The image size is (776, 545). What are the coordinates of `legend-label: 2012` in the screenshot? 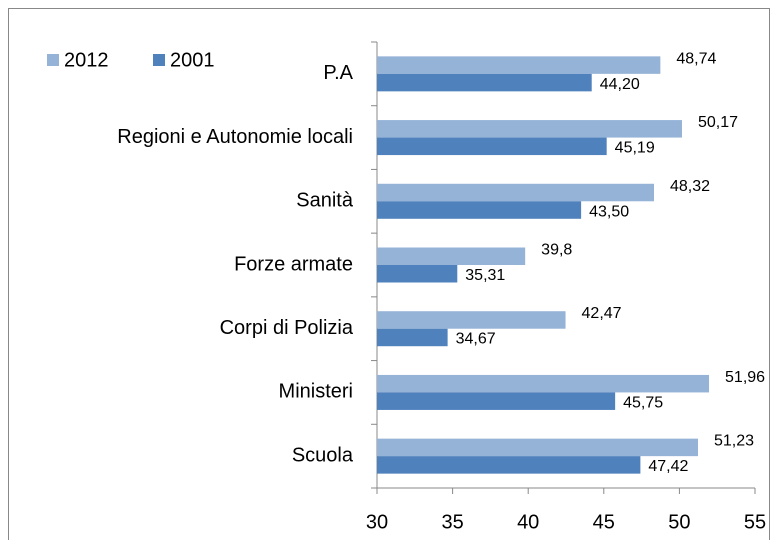 It's located at (86, 60).